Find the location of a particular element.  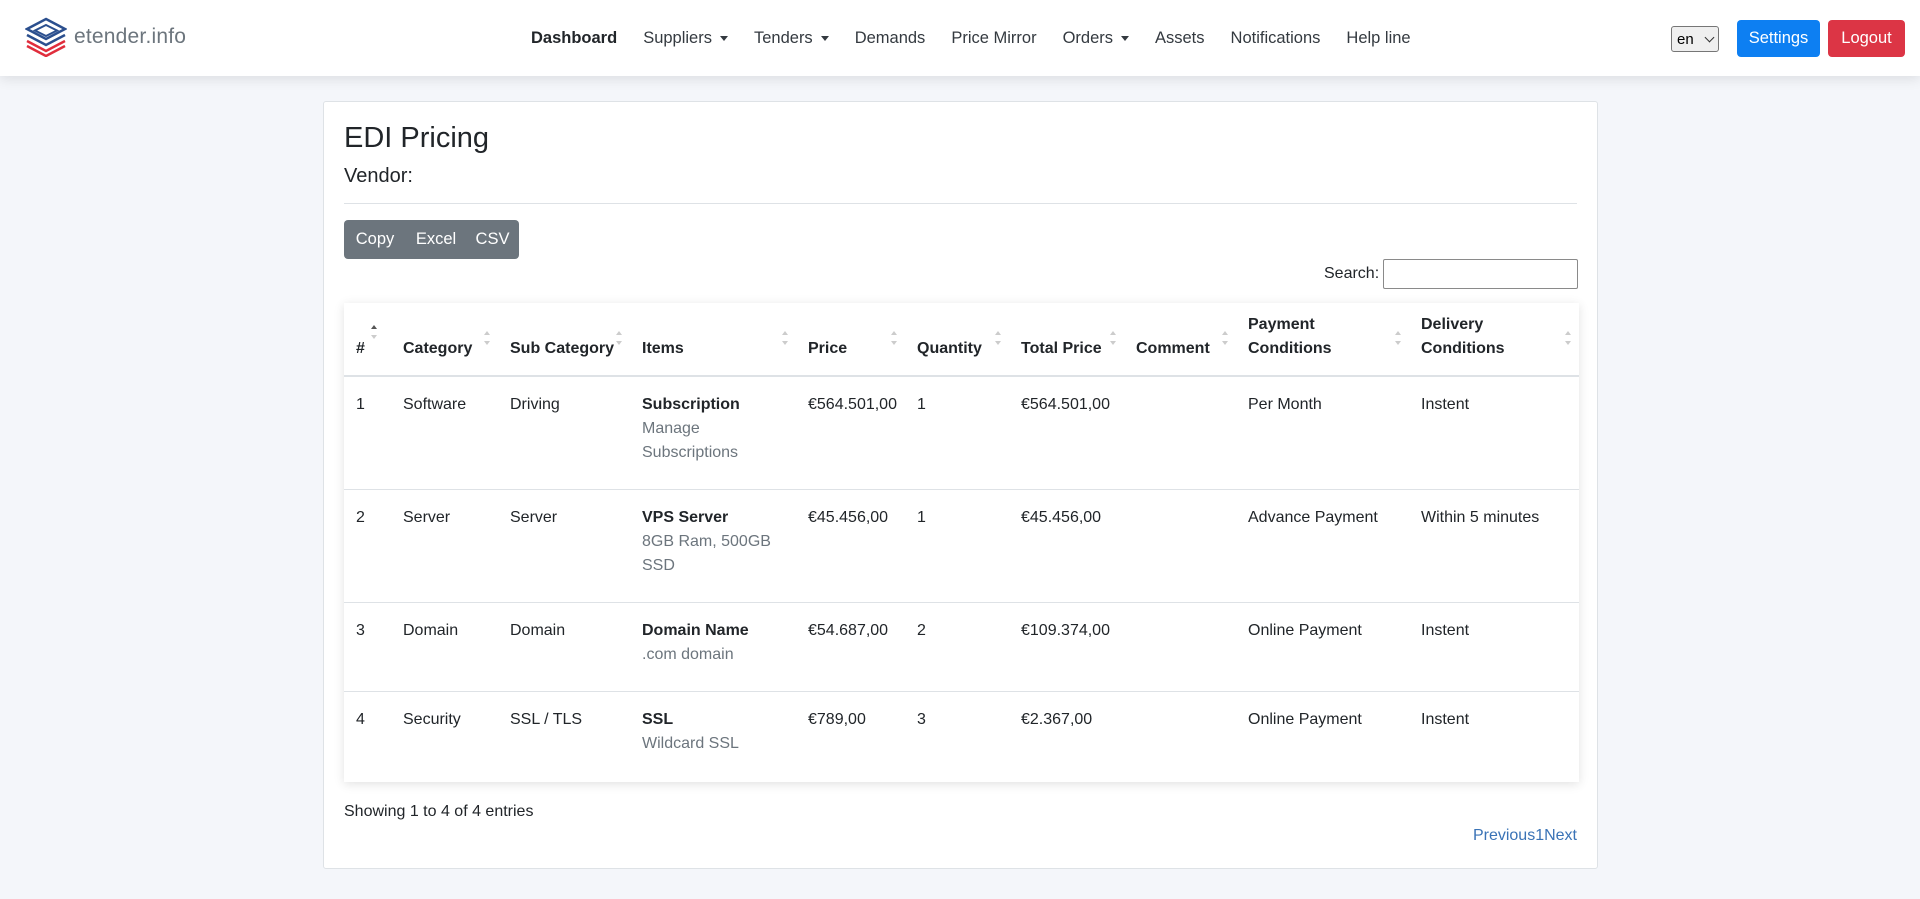

cell-number: 1 is located at coordinates (367, 432).